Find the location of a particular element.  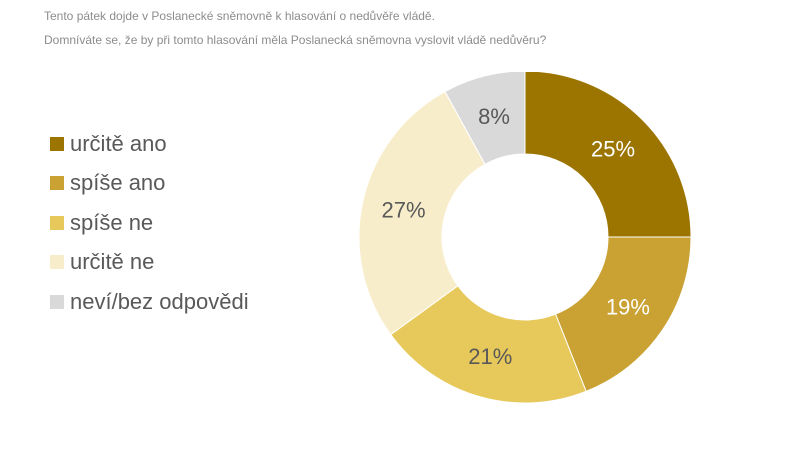

slice-spise-ne is located at coordinates (488, 344).